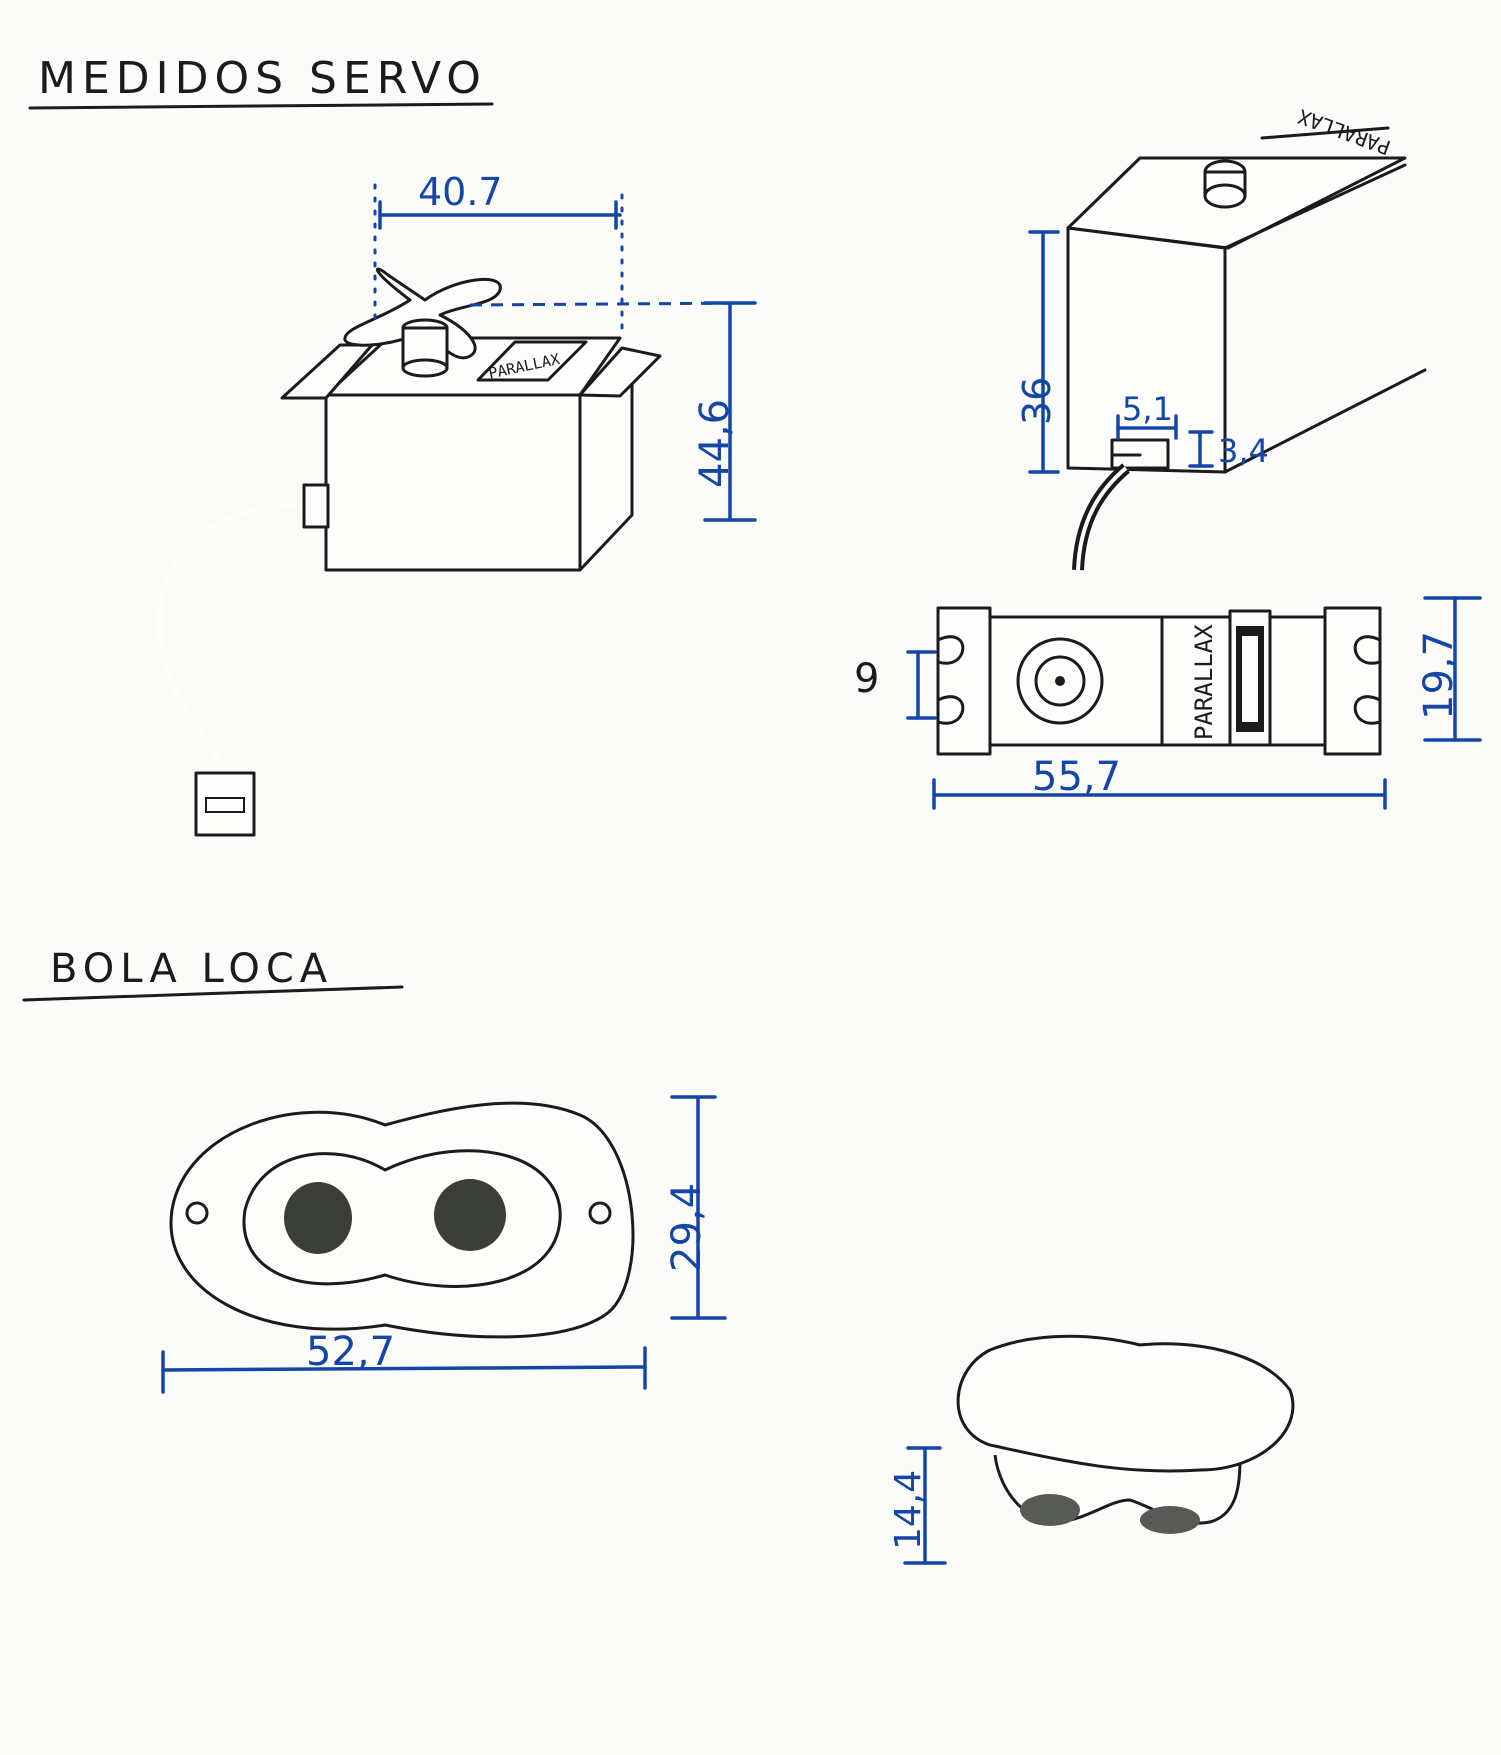 Image resolution: width=1501 pixels, height=1755 pixels. I want to click on servo-length-dimension: 55,7, so click(1159, 782).